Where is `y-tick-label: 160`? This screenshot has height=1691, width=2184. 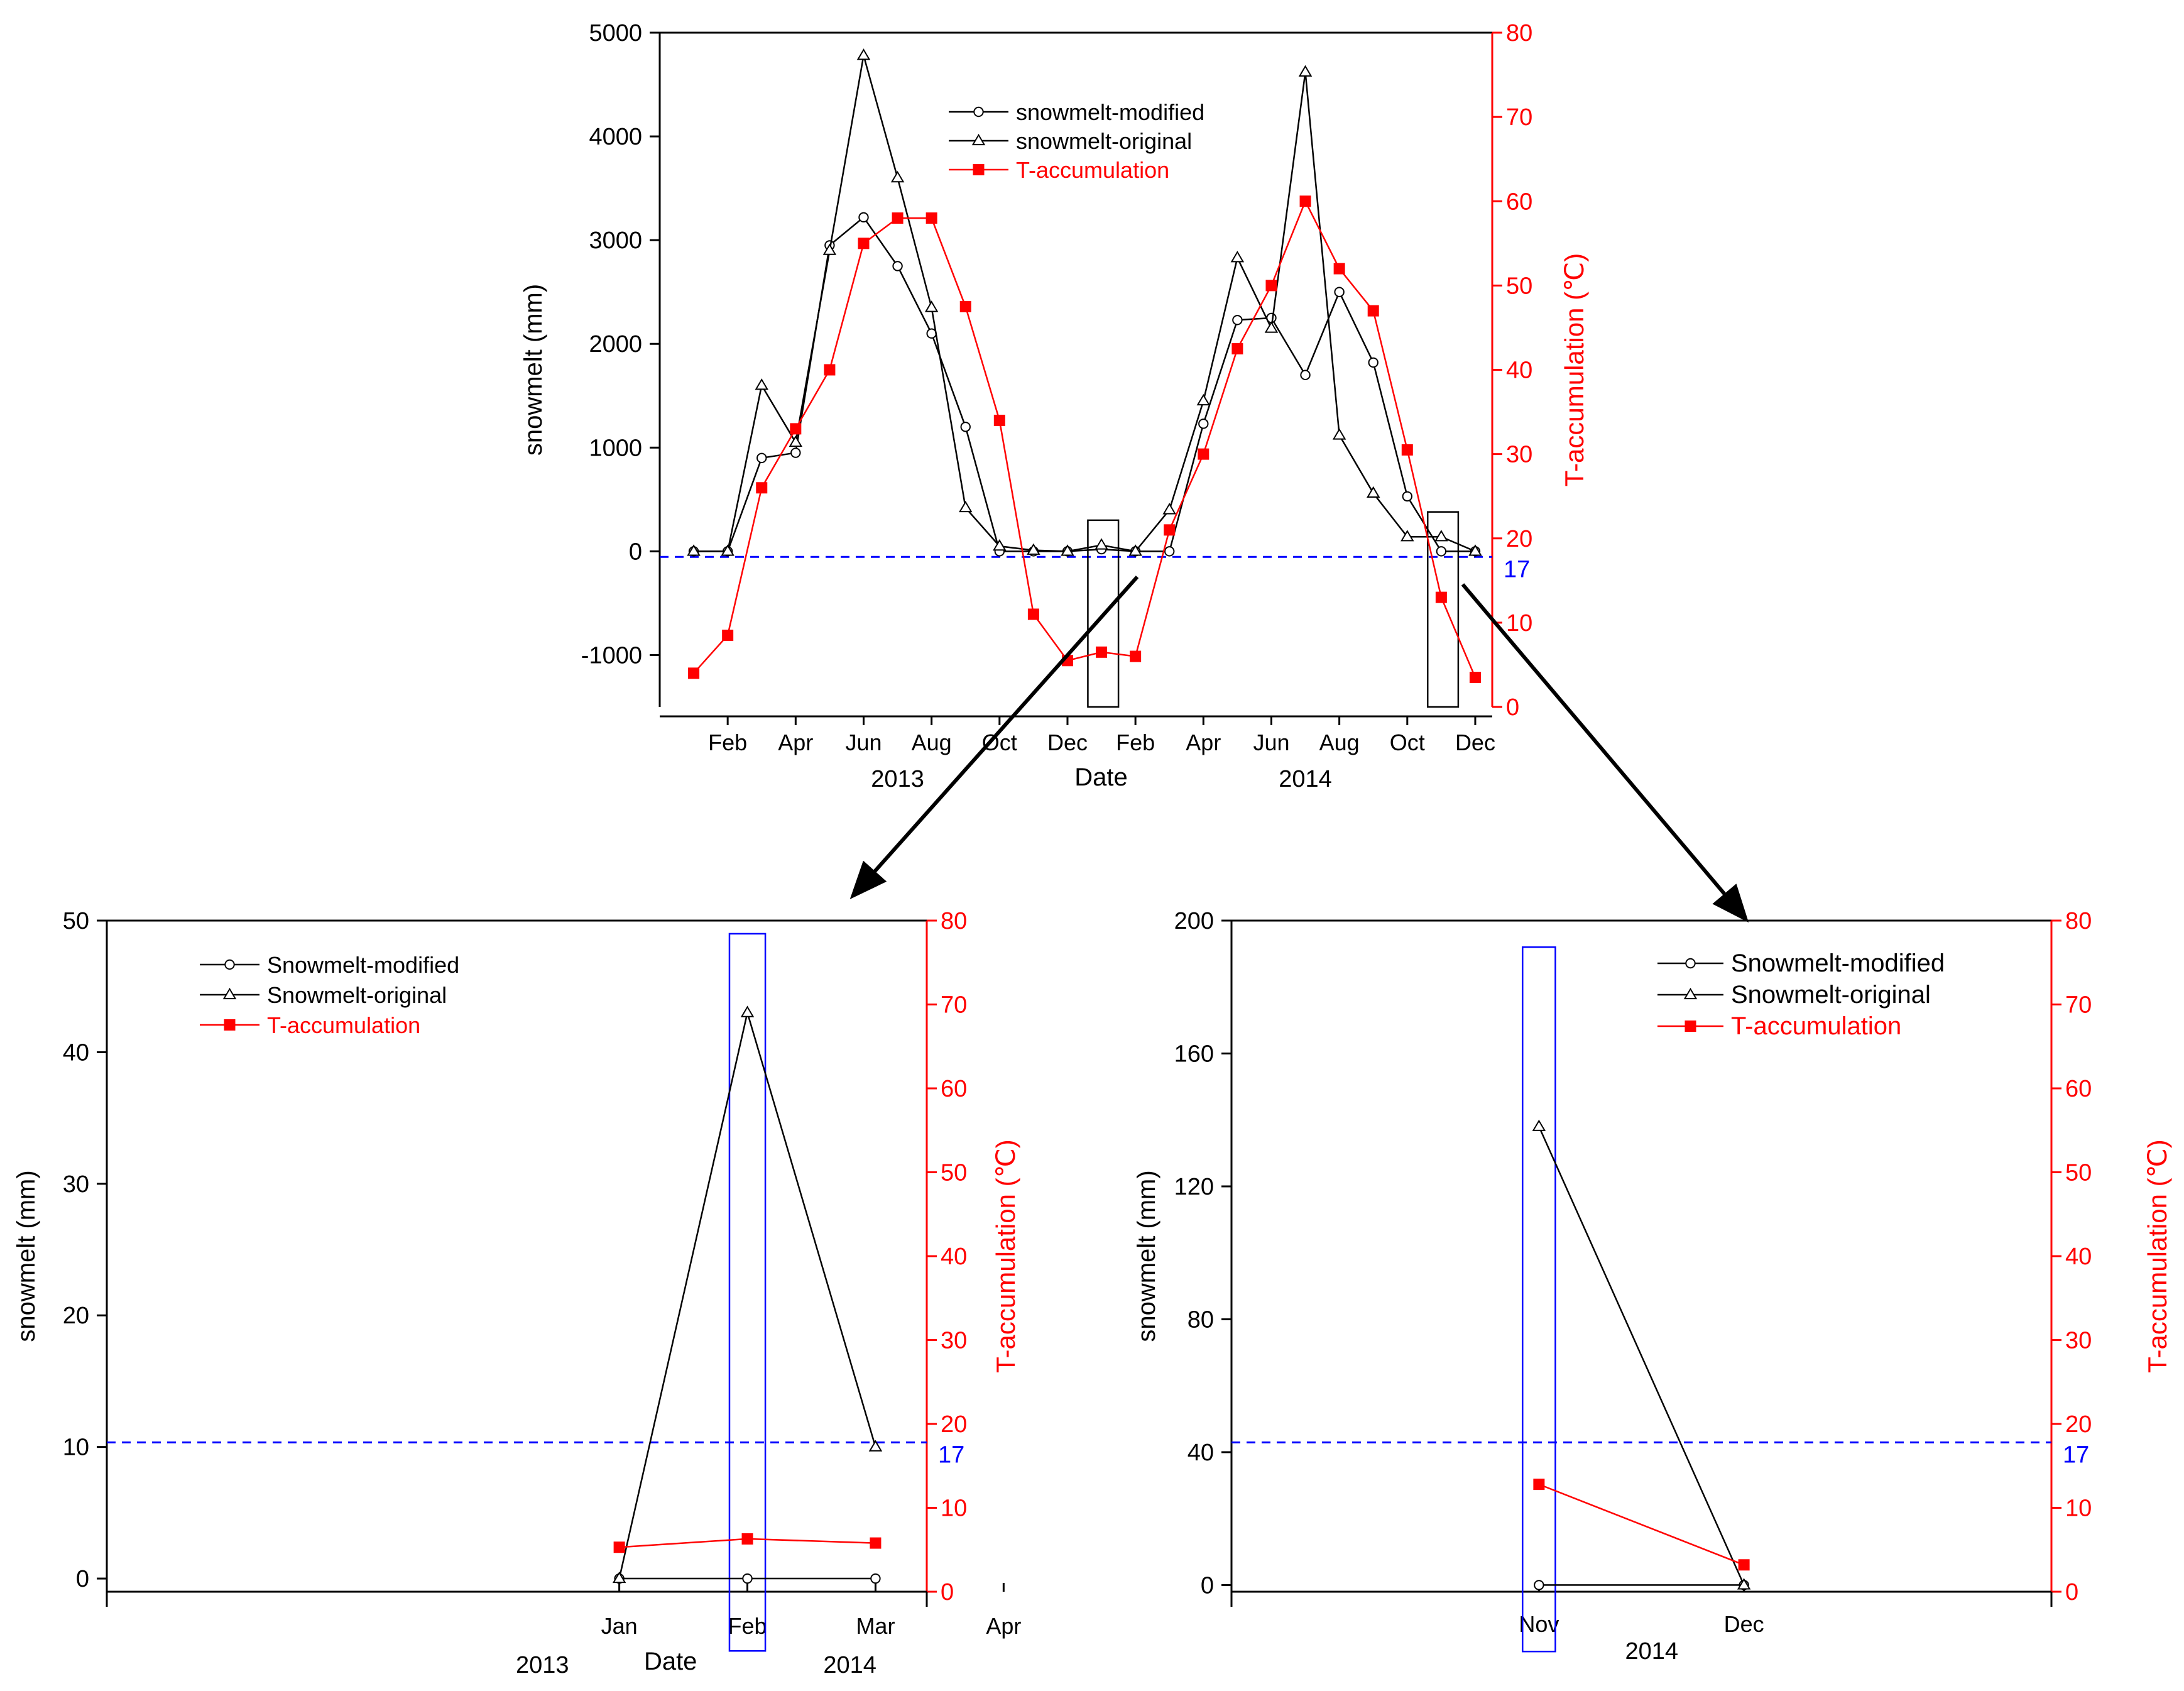 y-tick-label: 160 is located at coordinates (1194, 1054).